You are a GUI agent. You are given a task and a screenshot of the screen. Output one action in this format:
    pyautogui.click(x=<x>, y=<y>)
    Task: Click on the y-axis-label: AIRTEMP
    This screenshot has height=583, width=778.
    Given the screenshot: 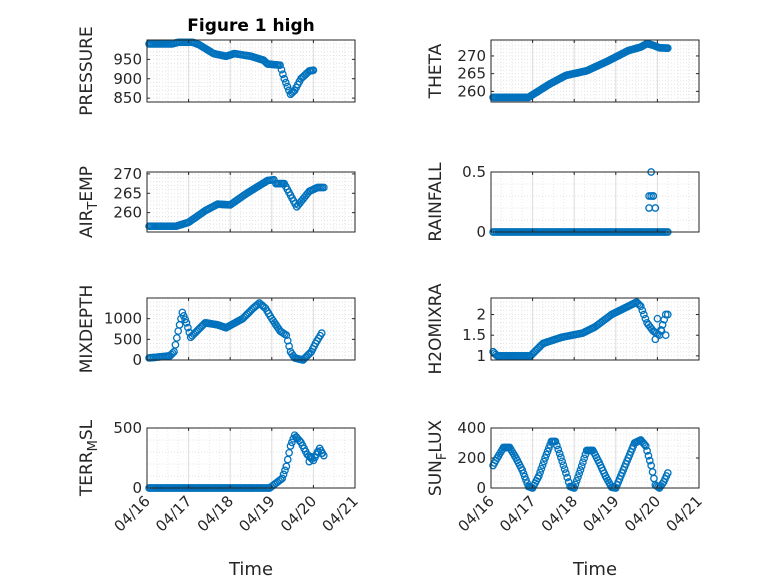 What is the action you would take?
    pyautogui.click(x=89, y=202)
    